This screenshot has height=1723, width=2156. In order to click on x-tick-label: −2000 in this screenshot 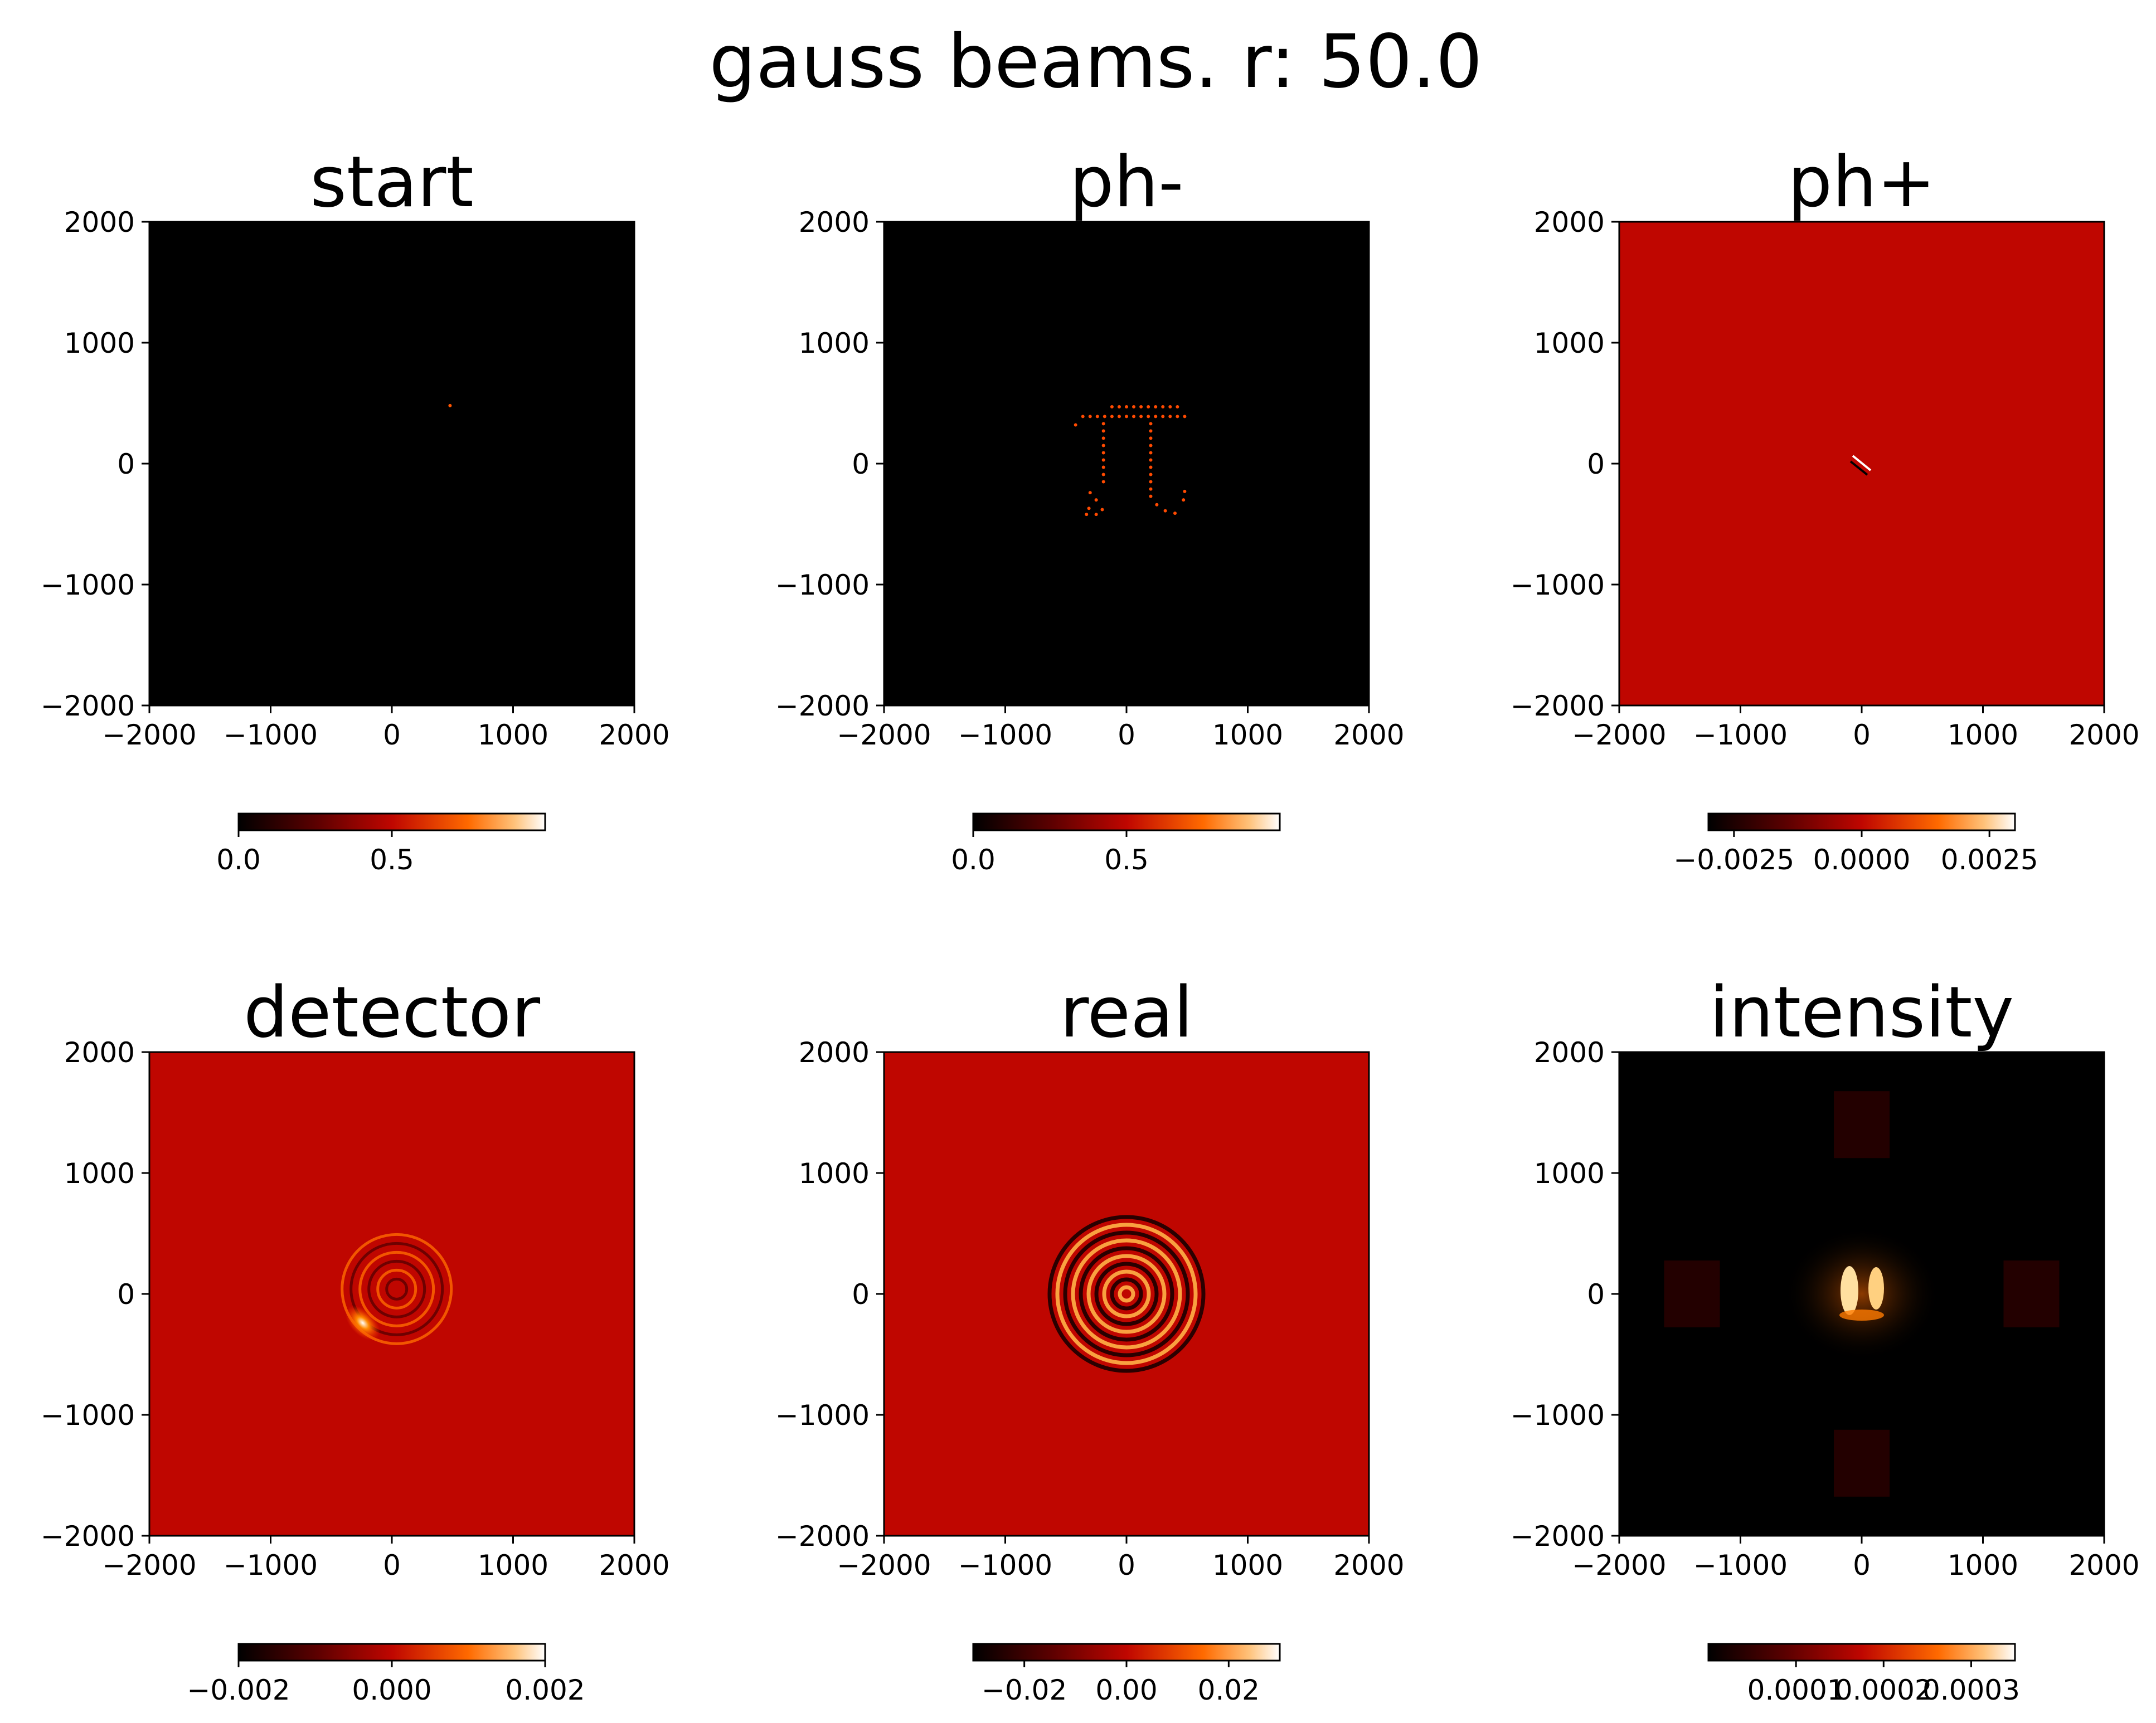, I will do `click(149, 735)`.